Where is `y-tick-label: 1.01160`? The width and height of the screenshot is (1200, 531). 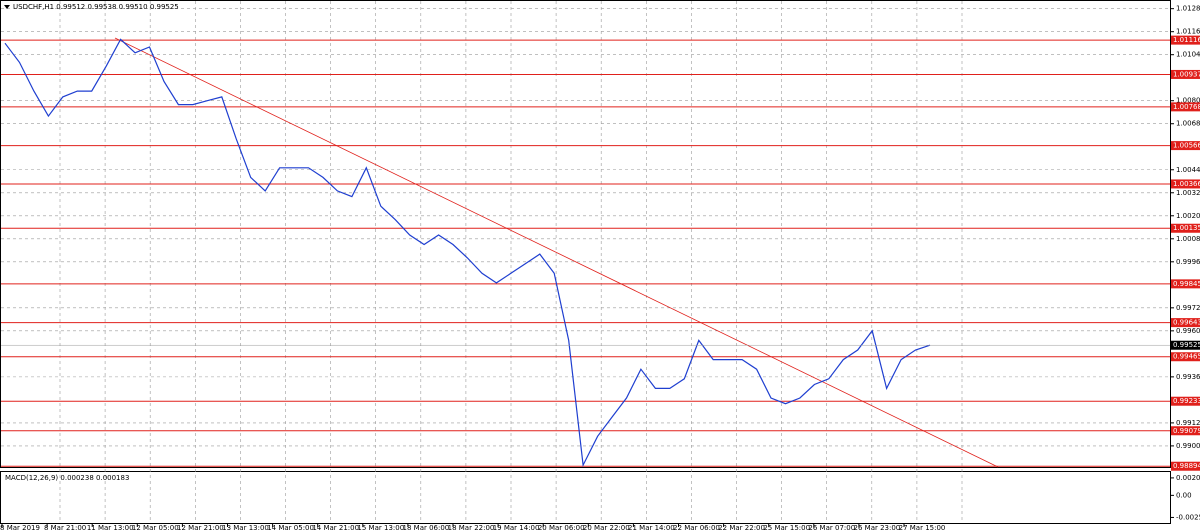
y-tick-label: 1.01160 is located at coordinates (1188, 32).